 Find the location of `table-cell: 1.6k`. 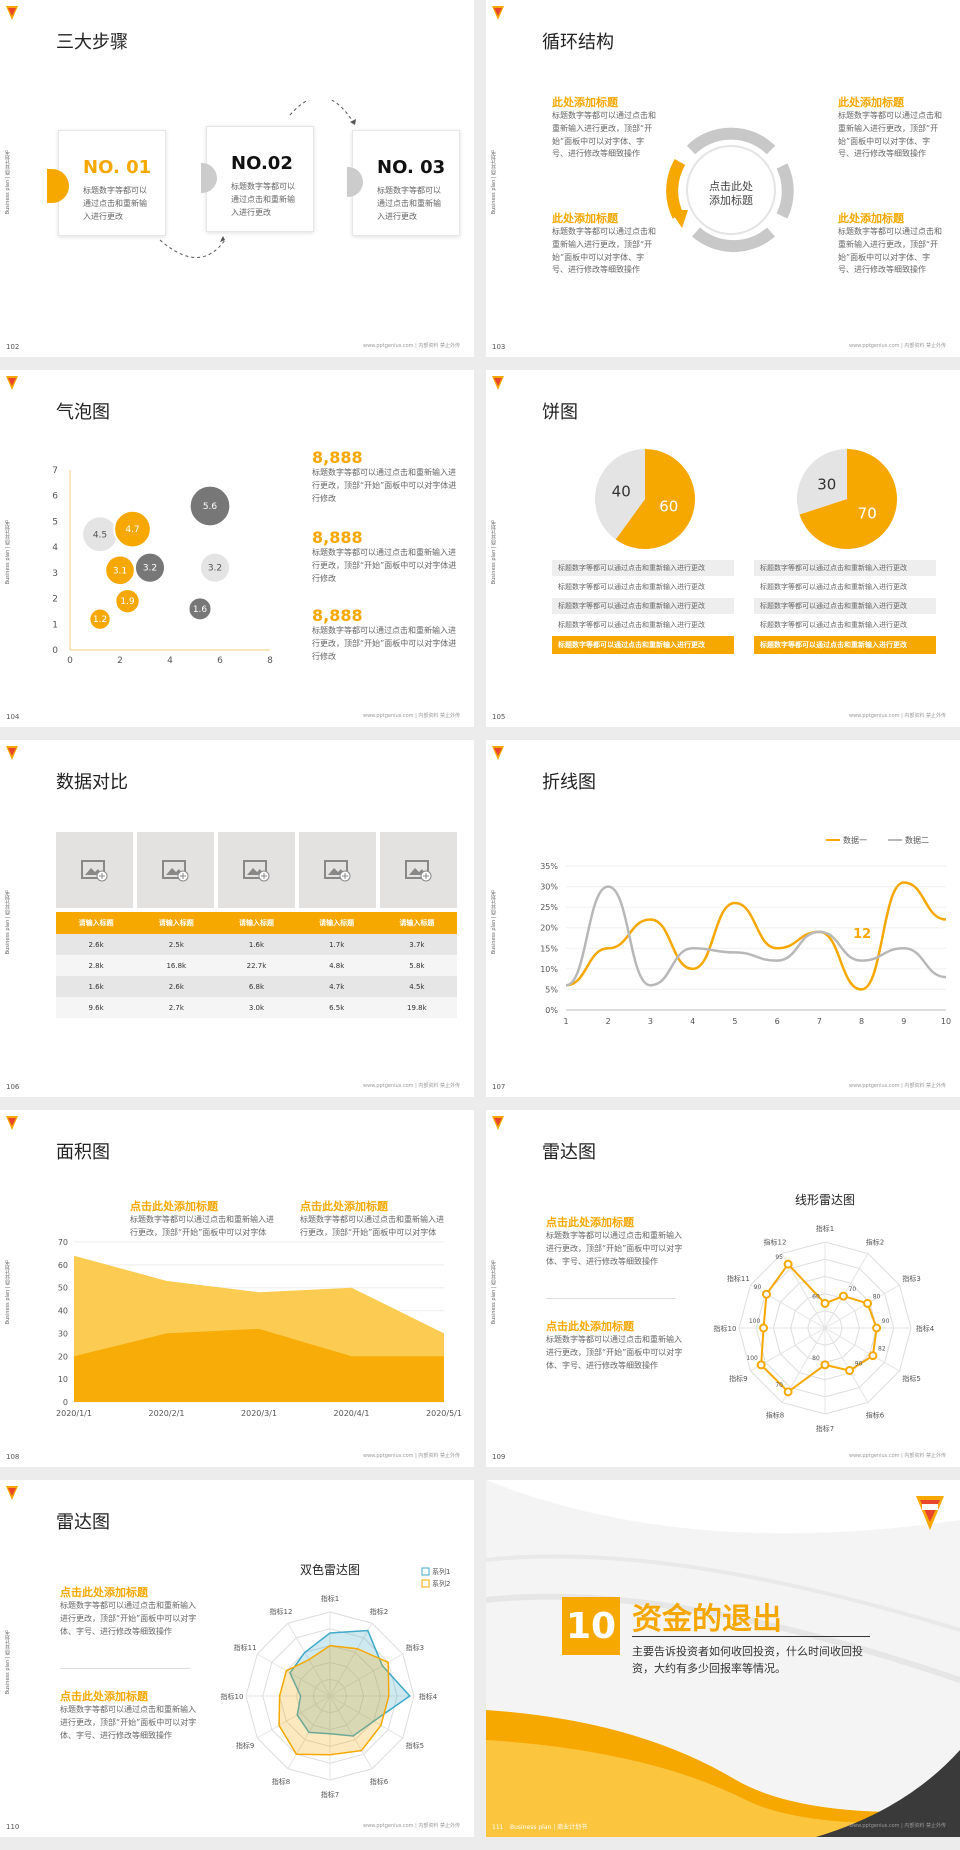

table-cell: 1.6k is located at coordinates (96, 986).